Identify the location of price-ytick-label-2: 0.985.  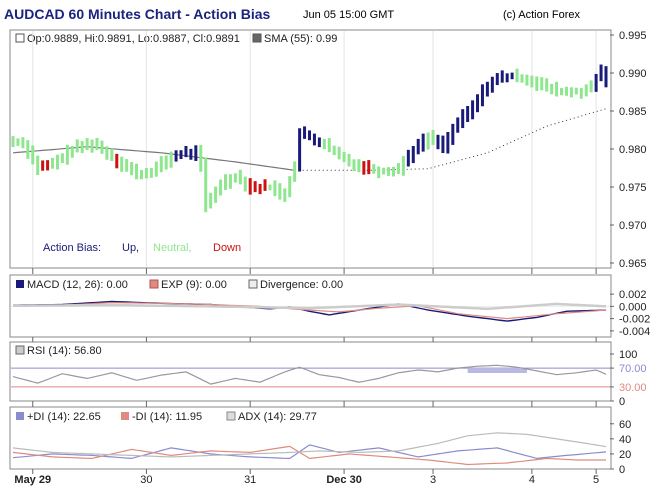
(633, 112).